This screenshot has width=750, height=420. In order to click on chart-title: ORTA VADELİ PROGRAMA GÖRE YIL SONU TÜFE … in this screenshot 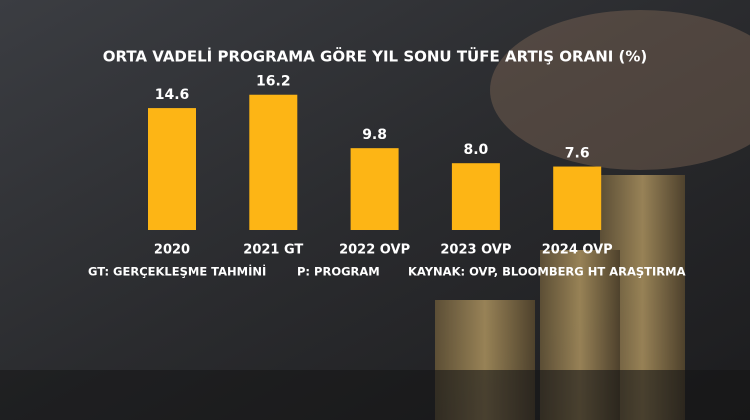, I will do `click(375, 56)`.